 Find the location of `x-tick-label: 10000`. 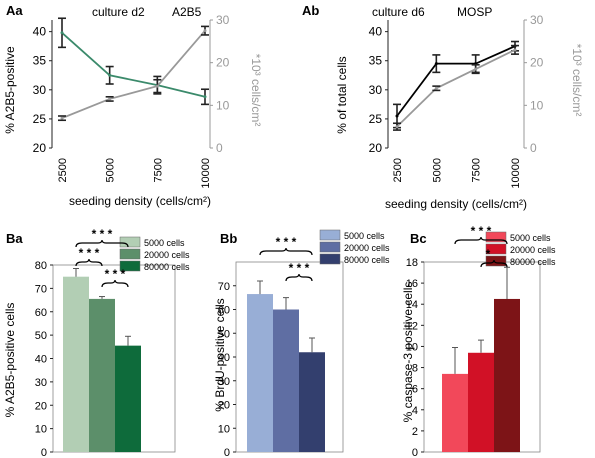

x-tick-label: 10000 is located at coordinates (516, 173).